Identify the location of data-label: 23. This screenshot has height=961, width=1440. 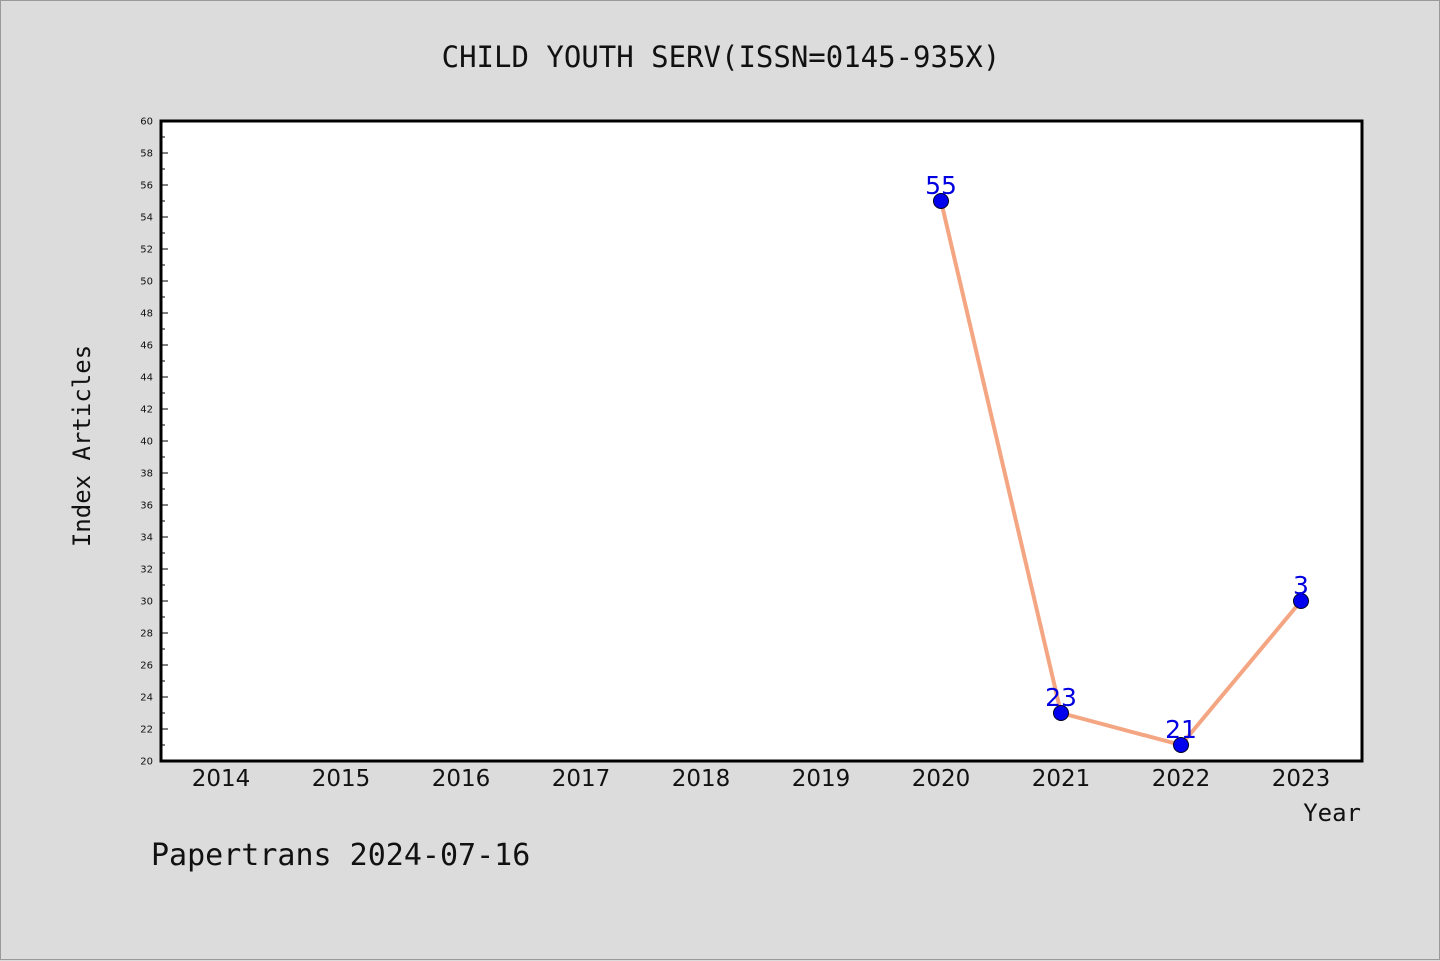
(1061, 697).